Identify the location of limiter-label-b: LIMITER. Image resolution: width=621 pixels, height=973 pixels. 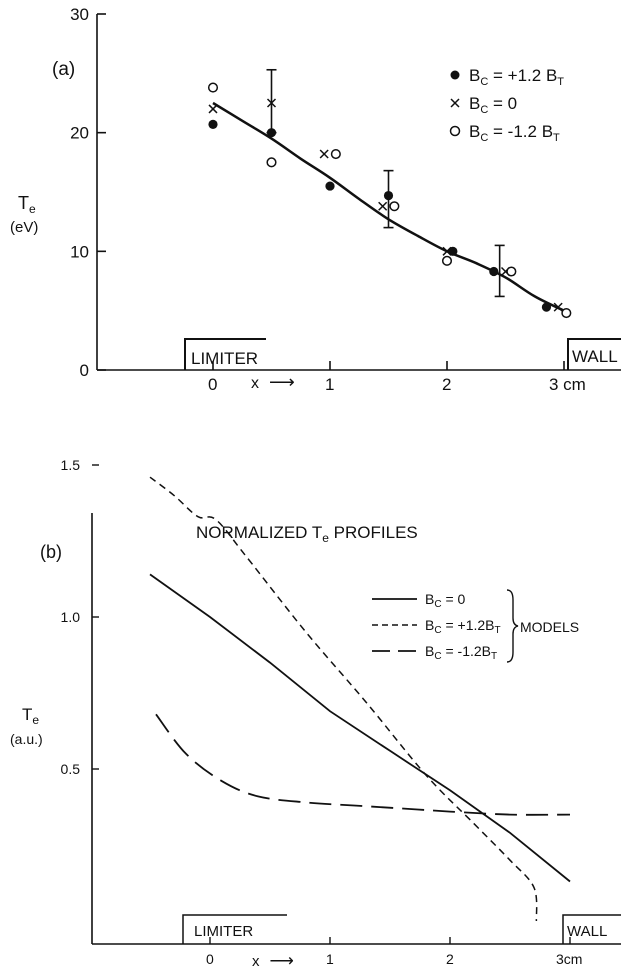
(223, 931).